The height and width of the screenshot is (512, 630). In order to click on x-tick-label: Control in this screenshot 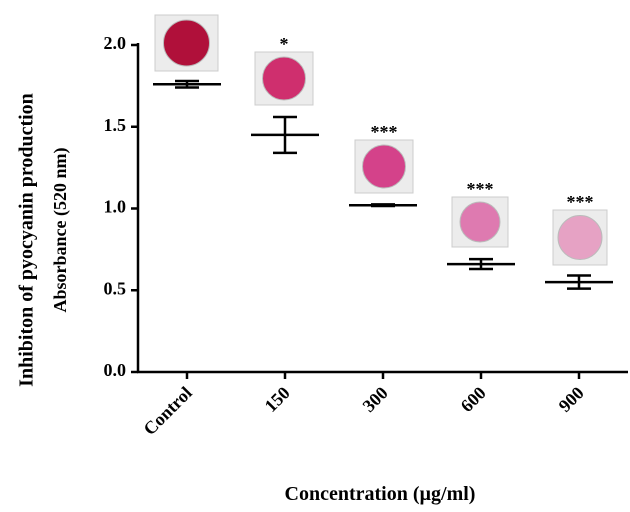, I will do `click(167, 411)`.